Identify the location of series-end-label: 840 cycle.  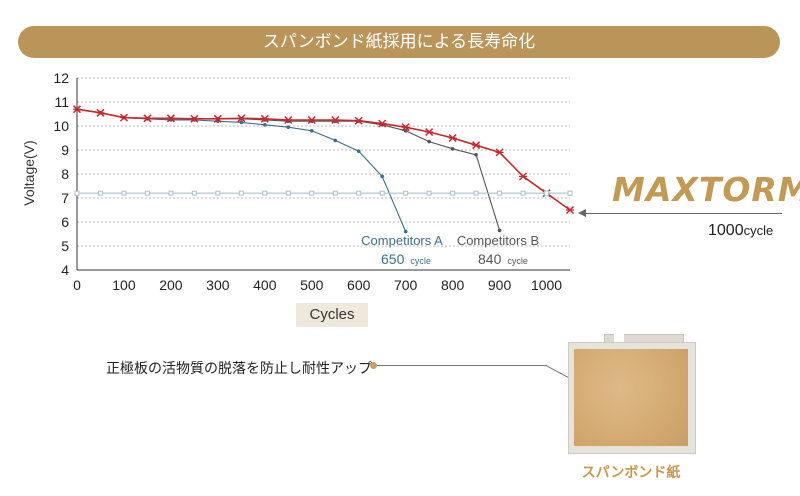
(503, 259).